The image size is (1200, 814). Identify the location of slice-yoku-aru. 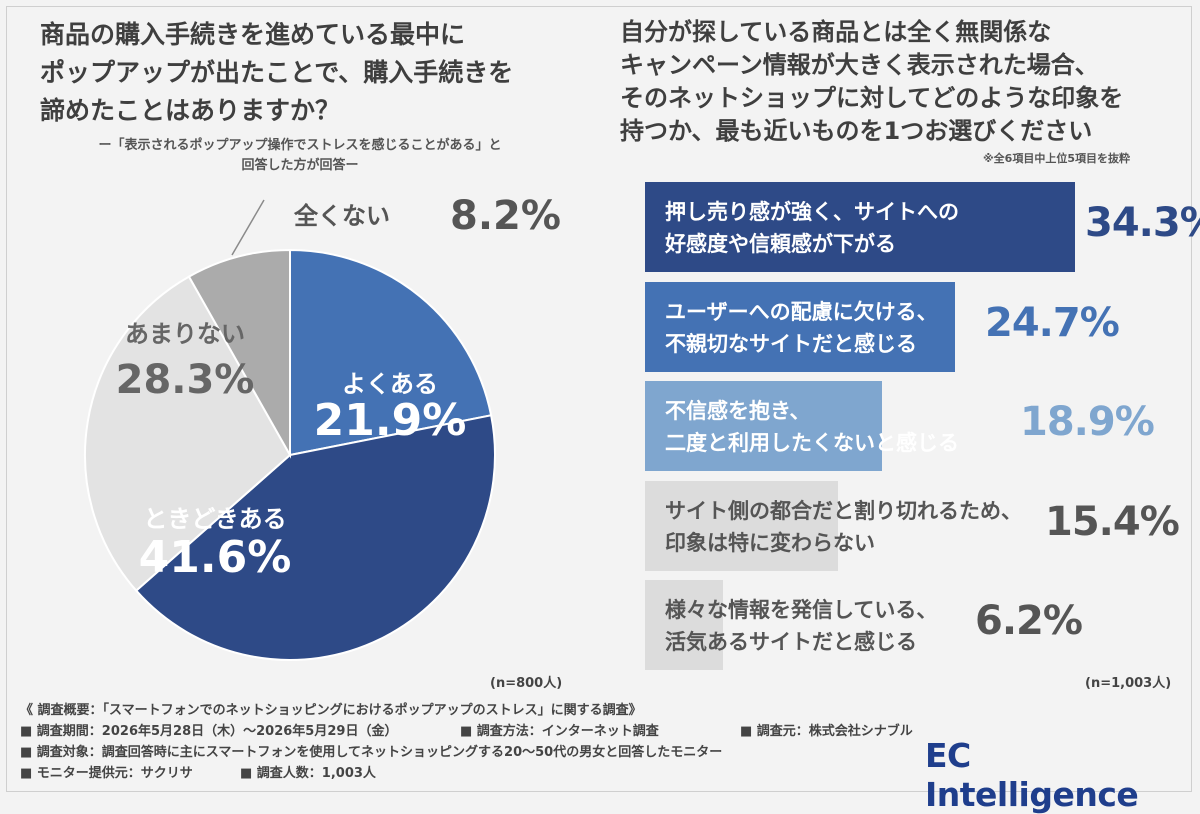
(391, 352).